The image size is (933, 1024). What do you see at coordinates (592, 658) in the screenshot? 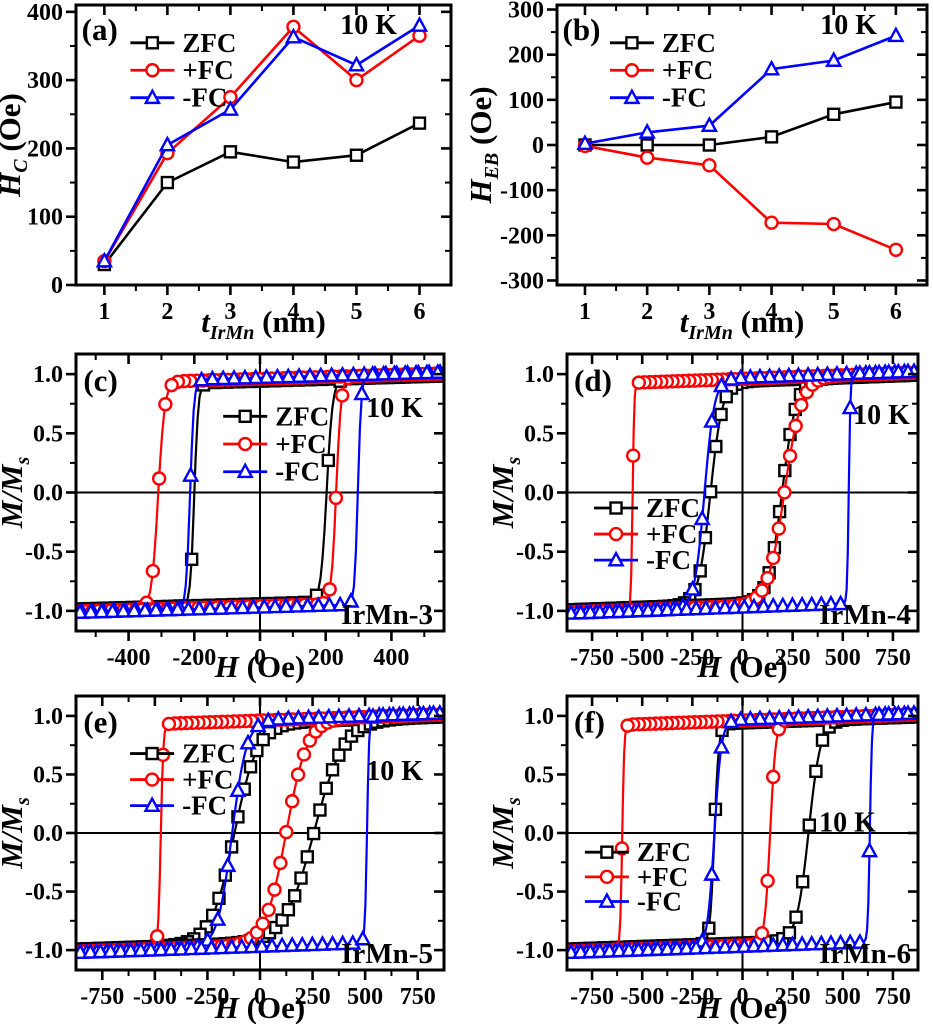
I see `x-tick-label: -750` at bounding box center [592, 658].